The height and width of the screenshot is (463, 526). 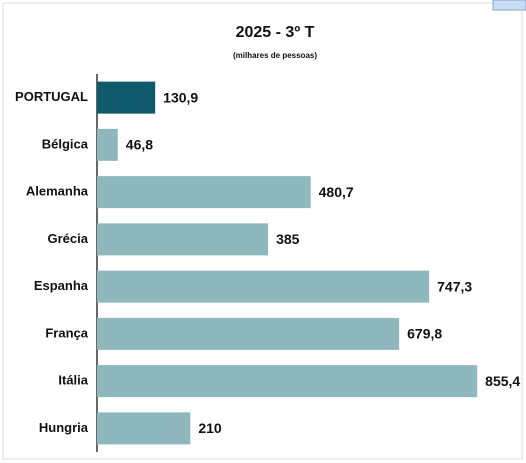 I want to click on chart-title: 2025 - 3º T, so click(x=275, y=32).